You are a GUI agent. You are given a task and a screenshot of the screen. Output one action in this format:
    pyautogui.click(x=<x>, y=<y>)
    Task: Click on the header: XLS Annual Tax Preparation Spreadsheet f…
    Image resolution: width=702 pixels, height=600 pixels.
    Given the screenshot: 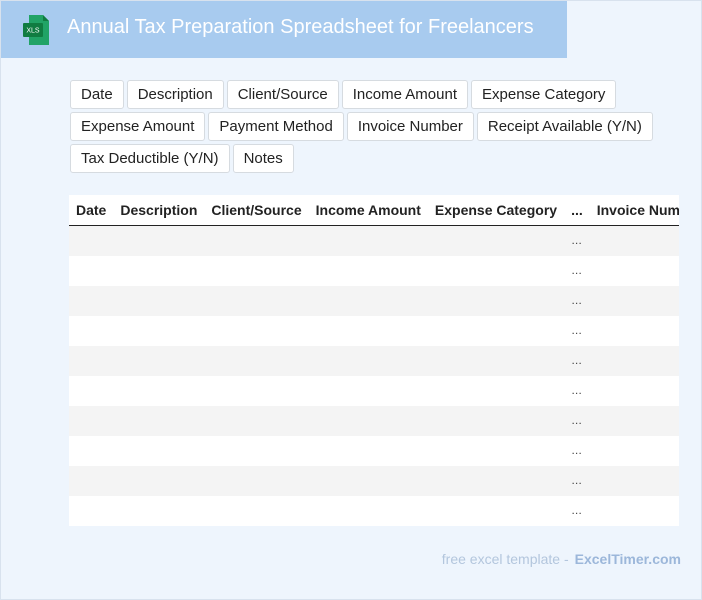 What is the action you would take?
    pyautogui.click(x=284, y=29)
    